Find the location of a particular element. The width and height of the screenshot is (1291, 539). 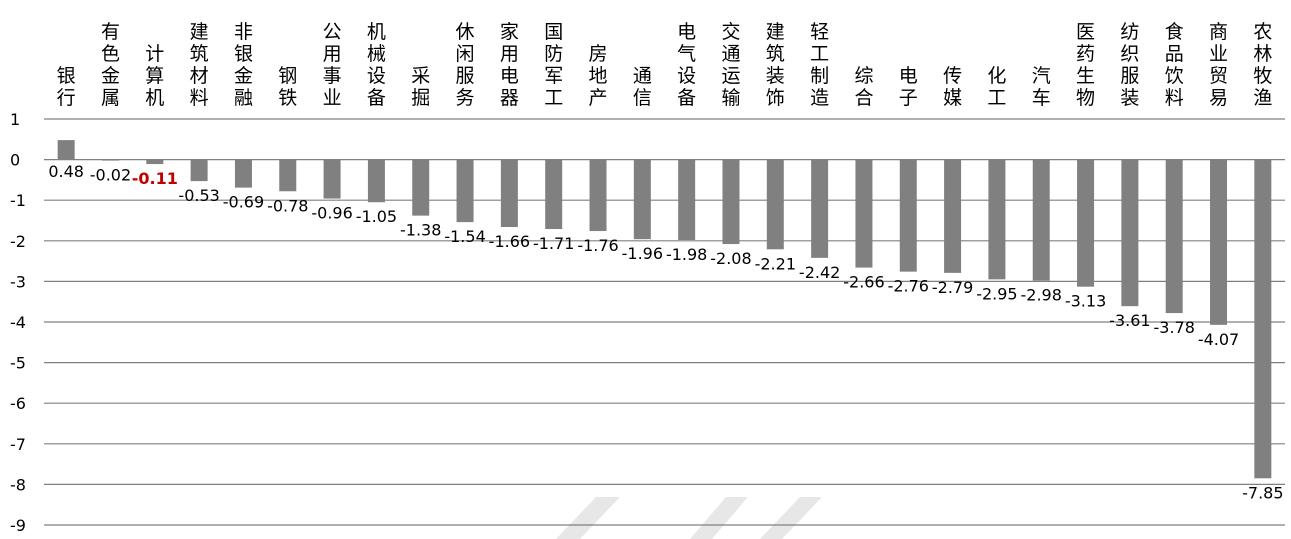

data-label: -0.11 is located at coordinates (155, 178).